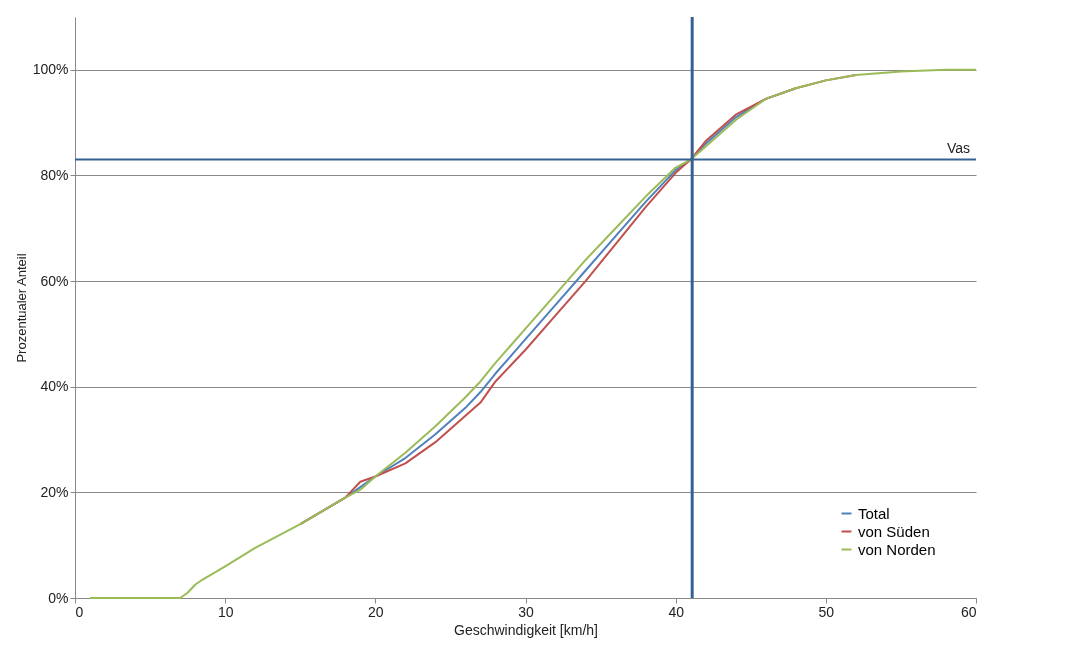  What do you see at coordinates (874, 513) in the screenshot?
I see `legend-label: Total` at bounding box center [874, 513].